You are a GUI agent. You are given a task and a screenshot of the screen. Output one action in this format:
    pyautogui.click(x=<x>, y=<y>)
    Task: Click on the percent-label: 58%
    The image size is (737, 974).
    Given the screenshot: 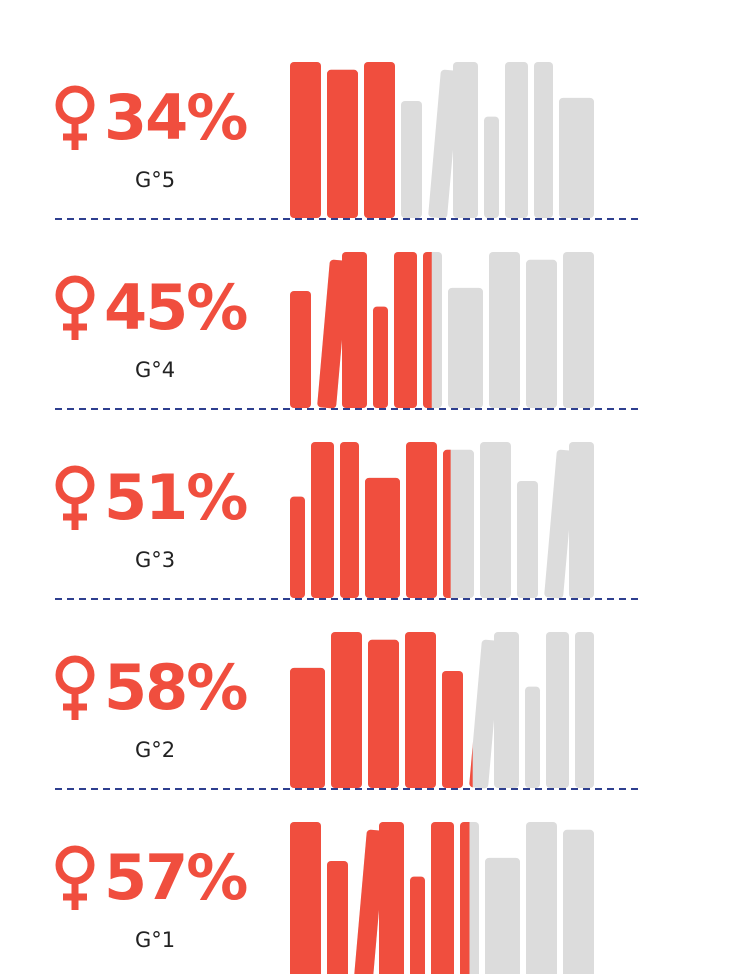 What is the action you would take?
    pyautogui.click(x=175, y=687)
    